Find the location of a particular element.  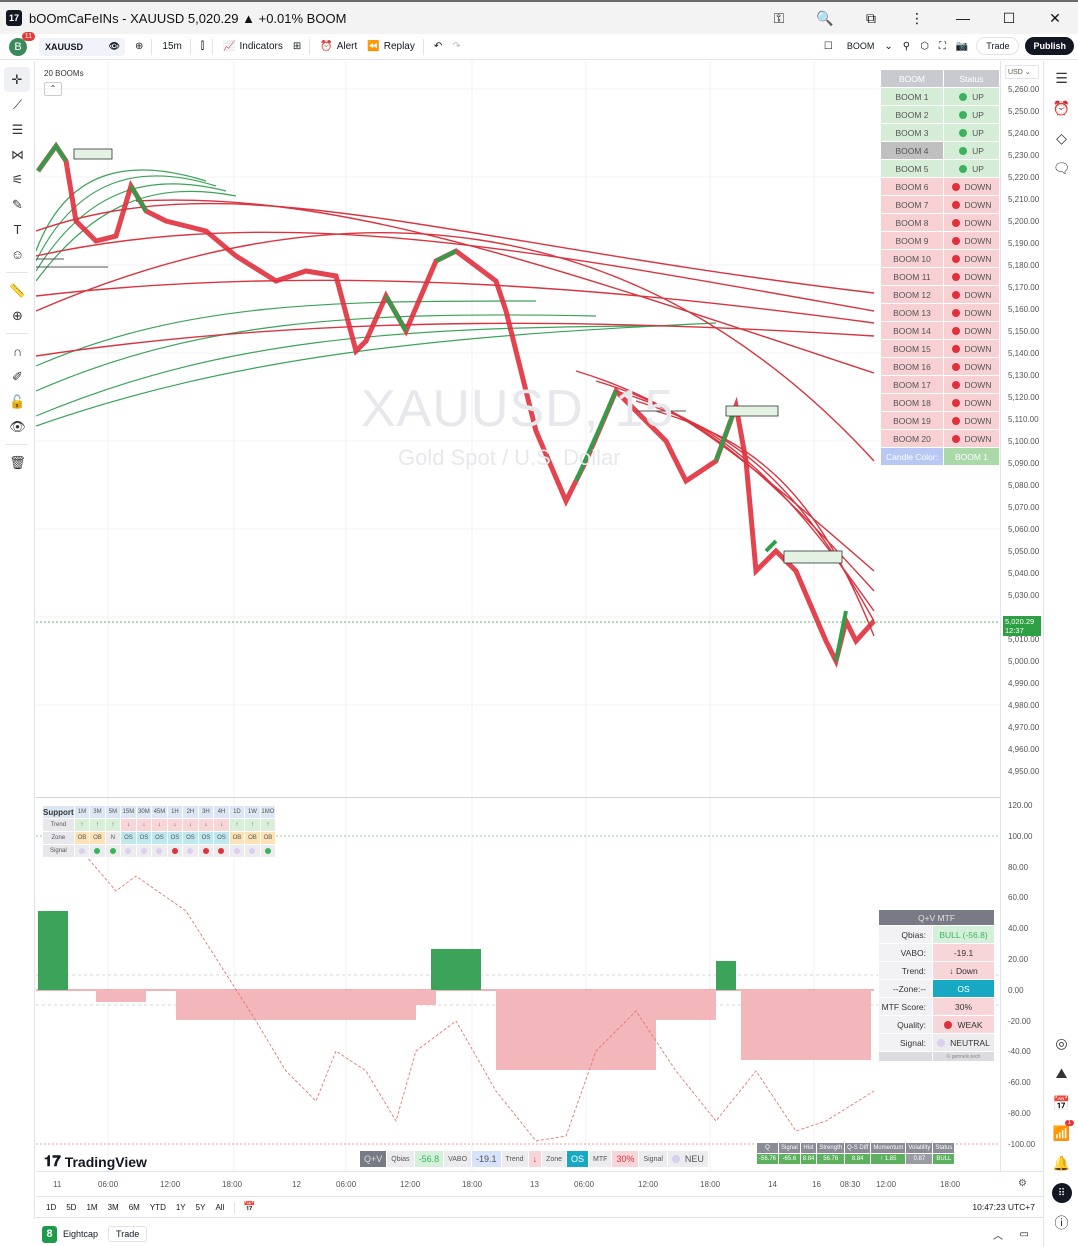

boom-name: BOOM 12 is located at coordinates (912, 294).